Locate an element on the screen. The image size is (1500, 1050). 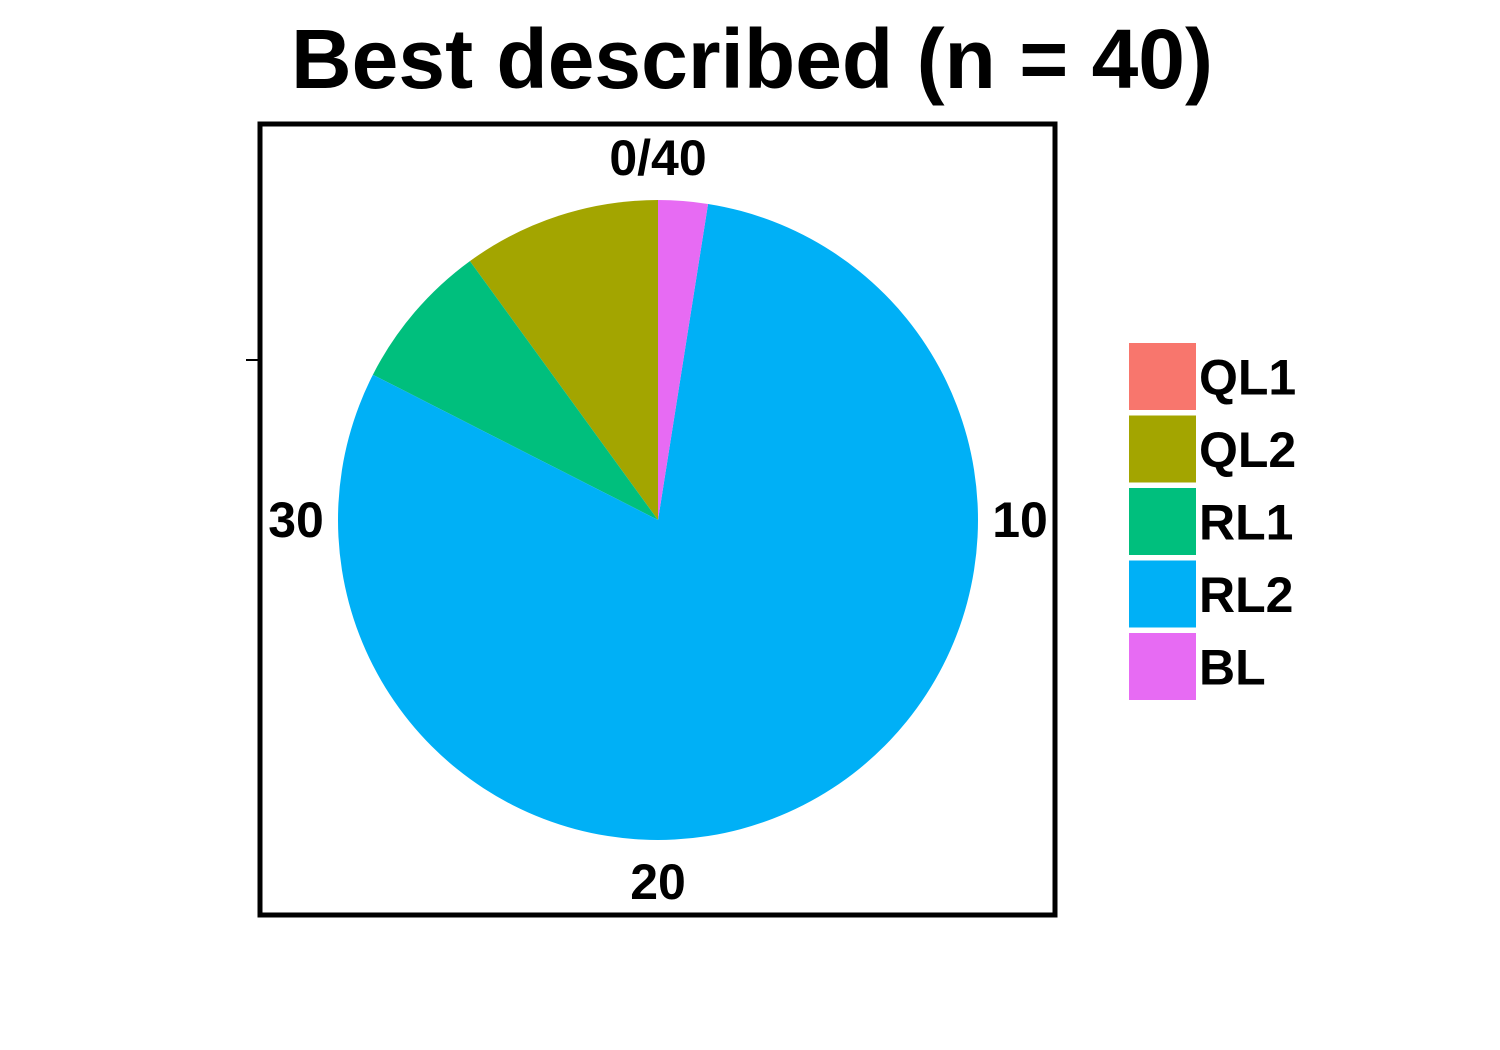
legend-label-rl1: RL1 is located at coordinates (1246, 523).